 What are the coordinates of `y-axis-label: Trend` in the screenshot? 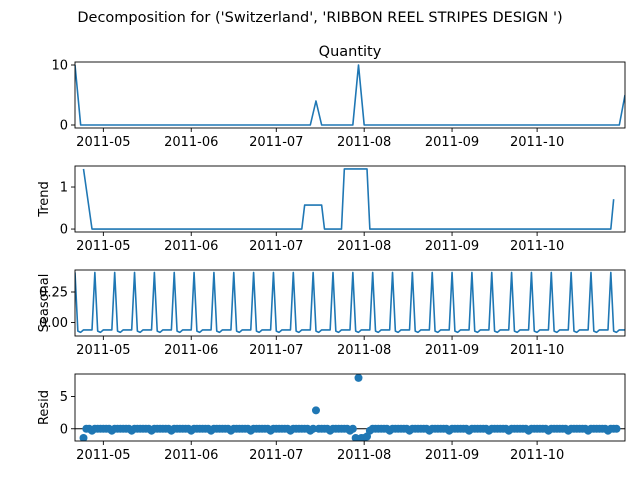 It's located at (44, 199).